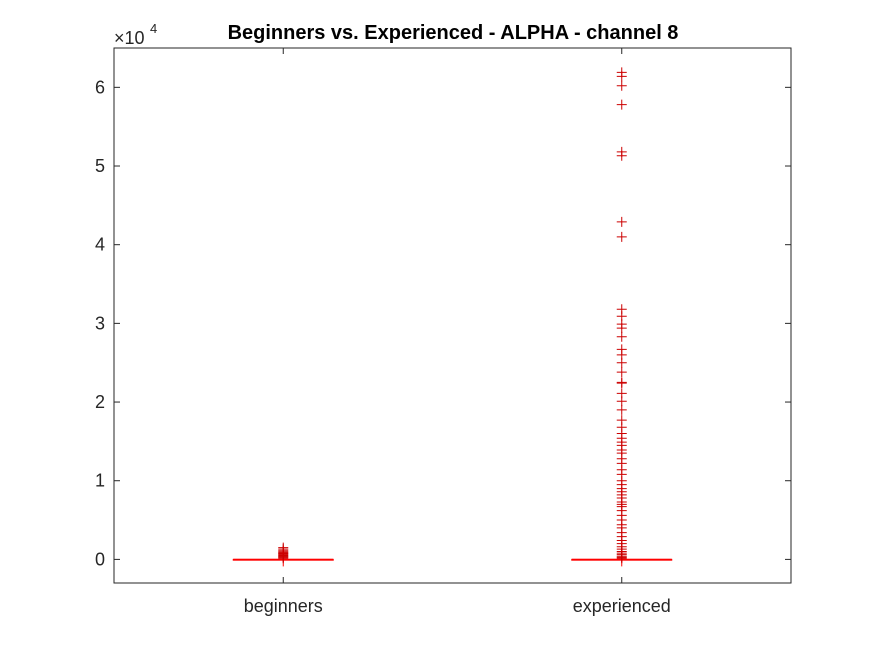 This screenshot has height=656, width=875. What do you see at coordinates (283, 606) in the screenshot?
I see `x-tick-label: beginners` at bounding box center [283, 606].